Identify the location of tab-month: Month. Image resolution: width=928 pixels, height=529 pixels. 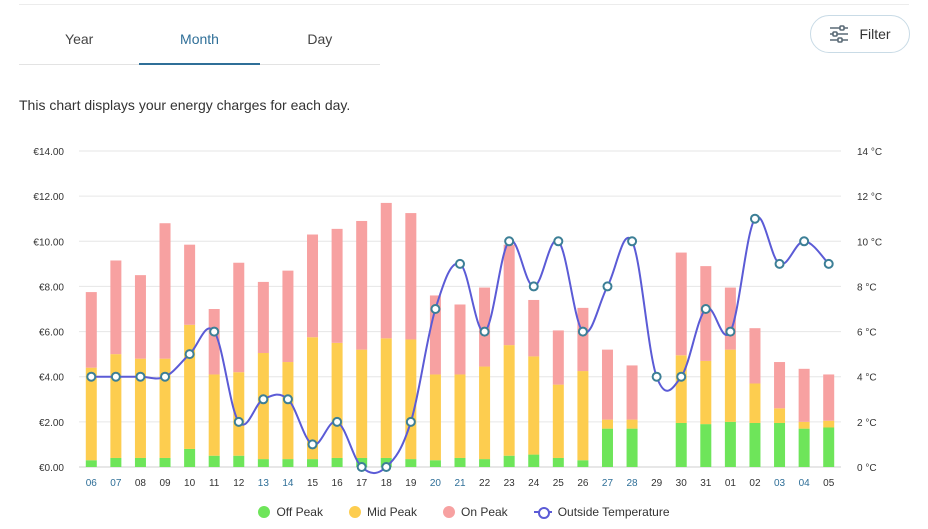
(199, 41).